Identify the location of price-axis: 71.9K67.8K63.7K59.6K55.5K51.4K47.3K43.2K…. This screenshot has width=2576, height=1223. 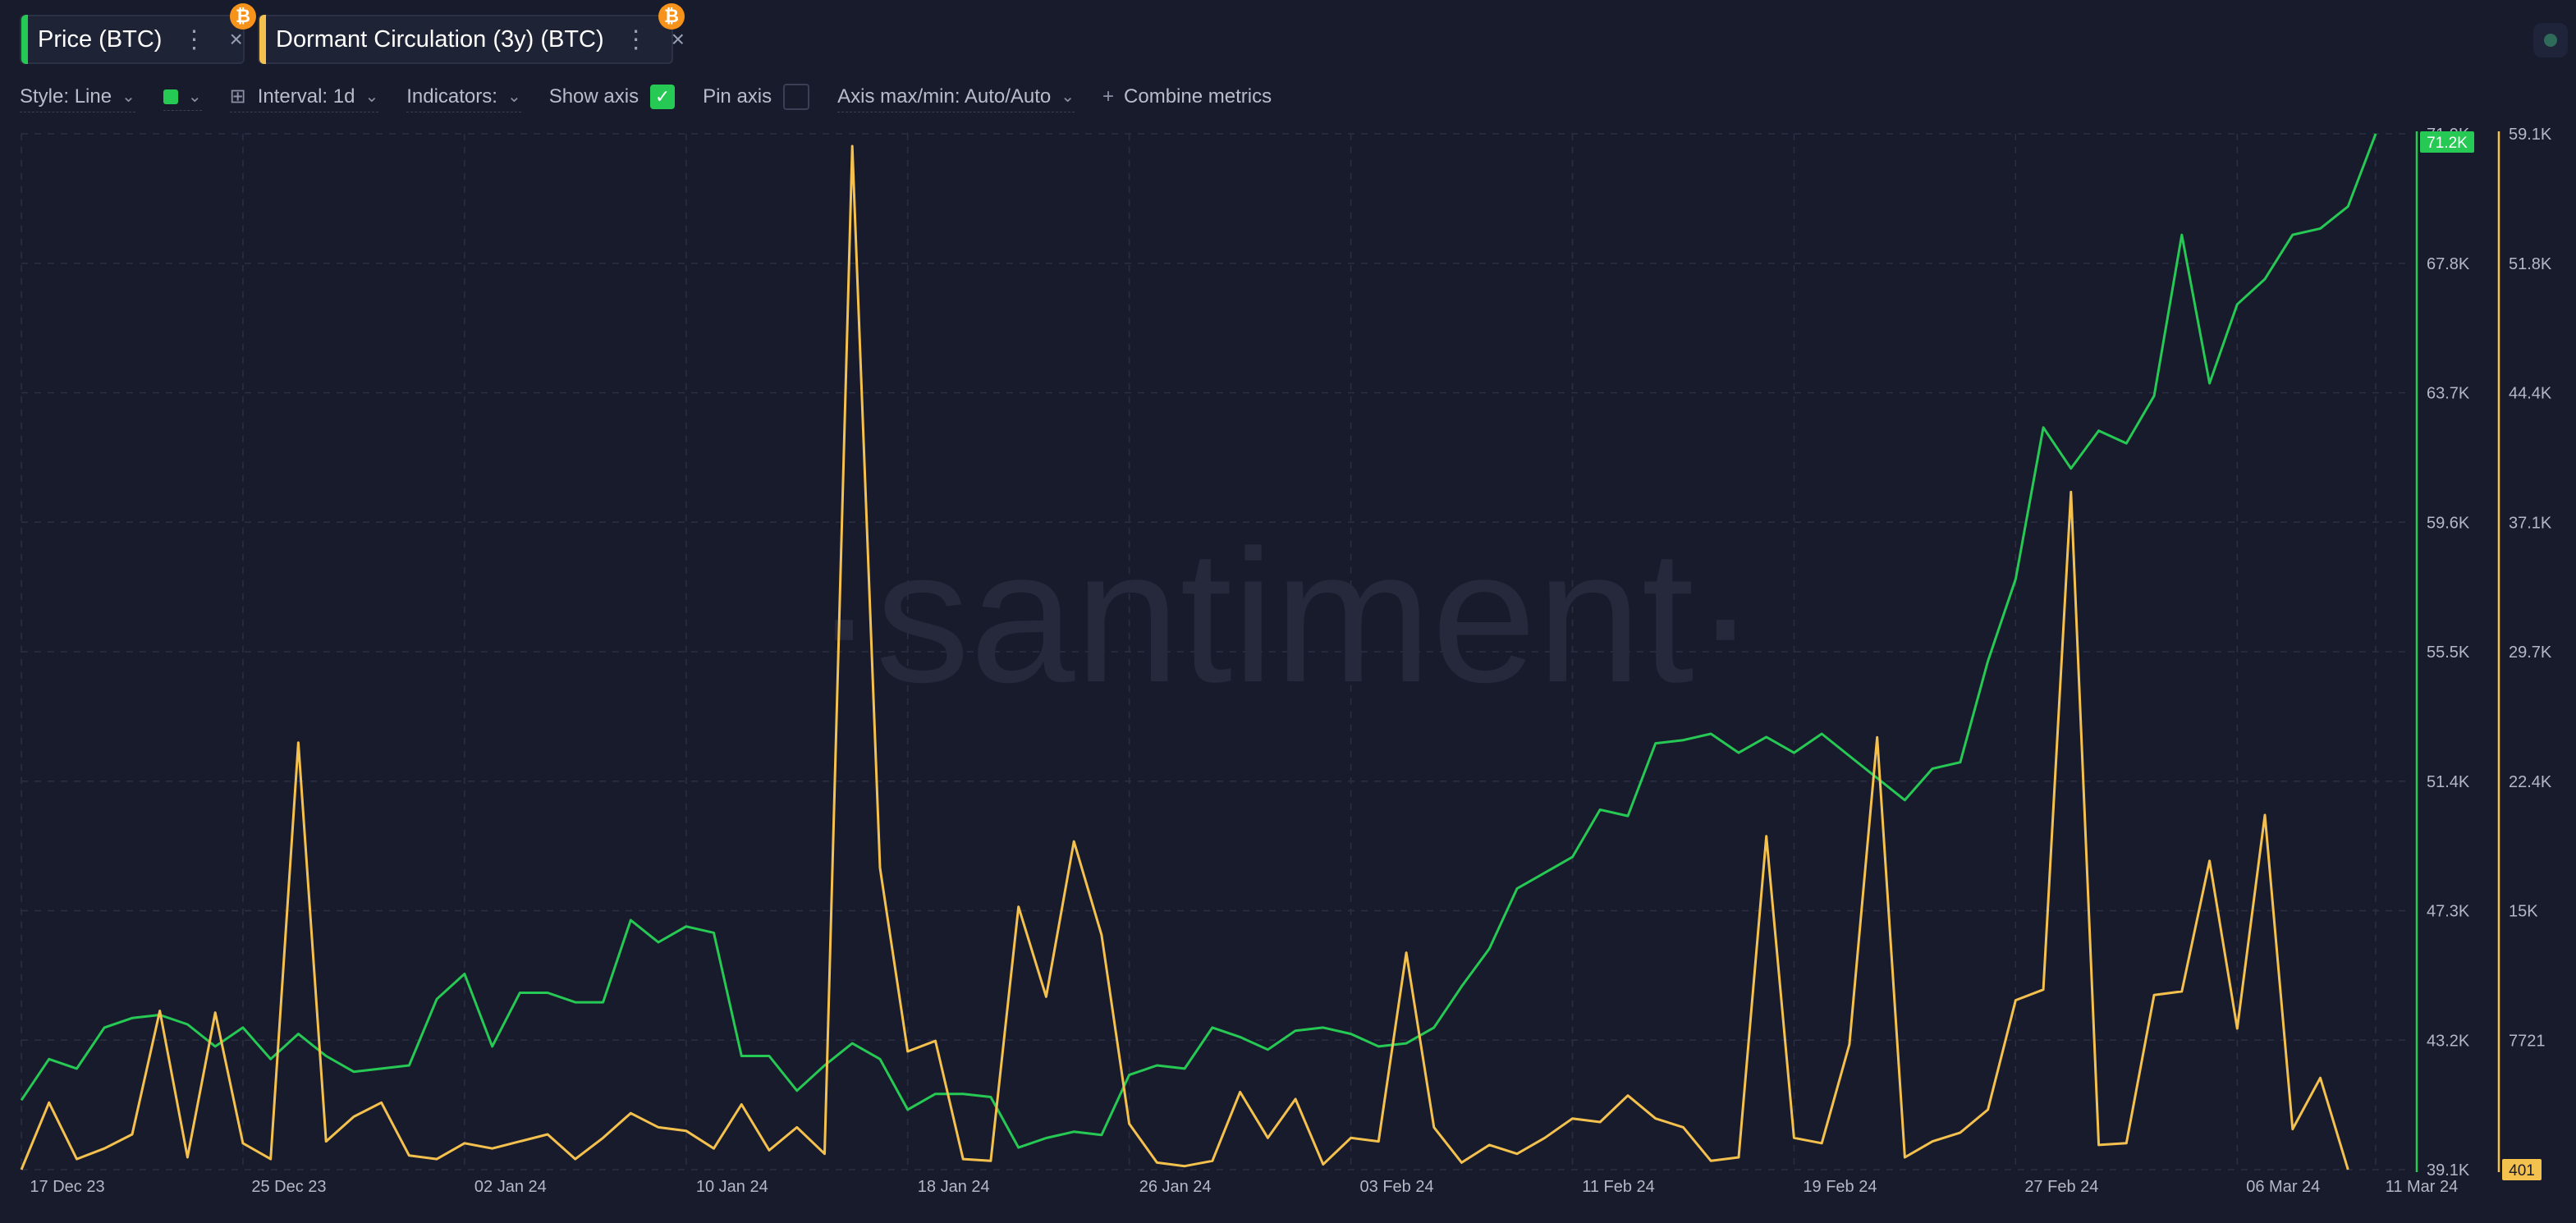
(2442, 652).